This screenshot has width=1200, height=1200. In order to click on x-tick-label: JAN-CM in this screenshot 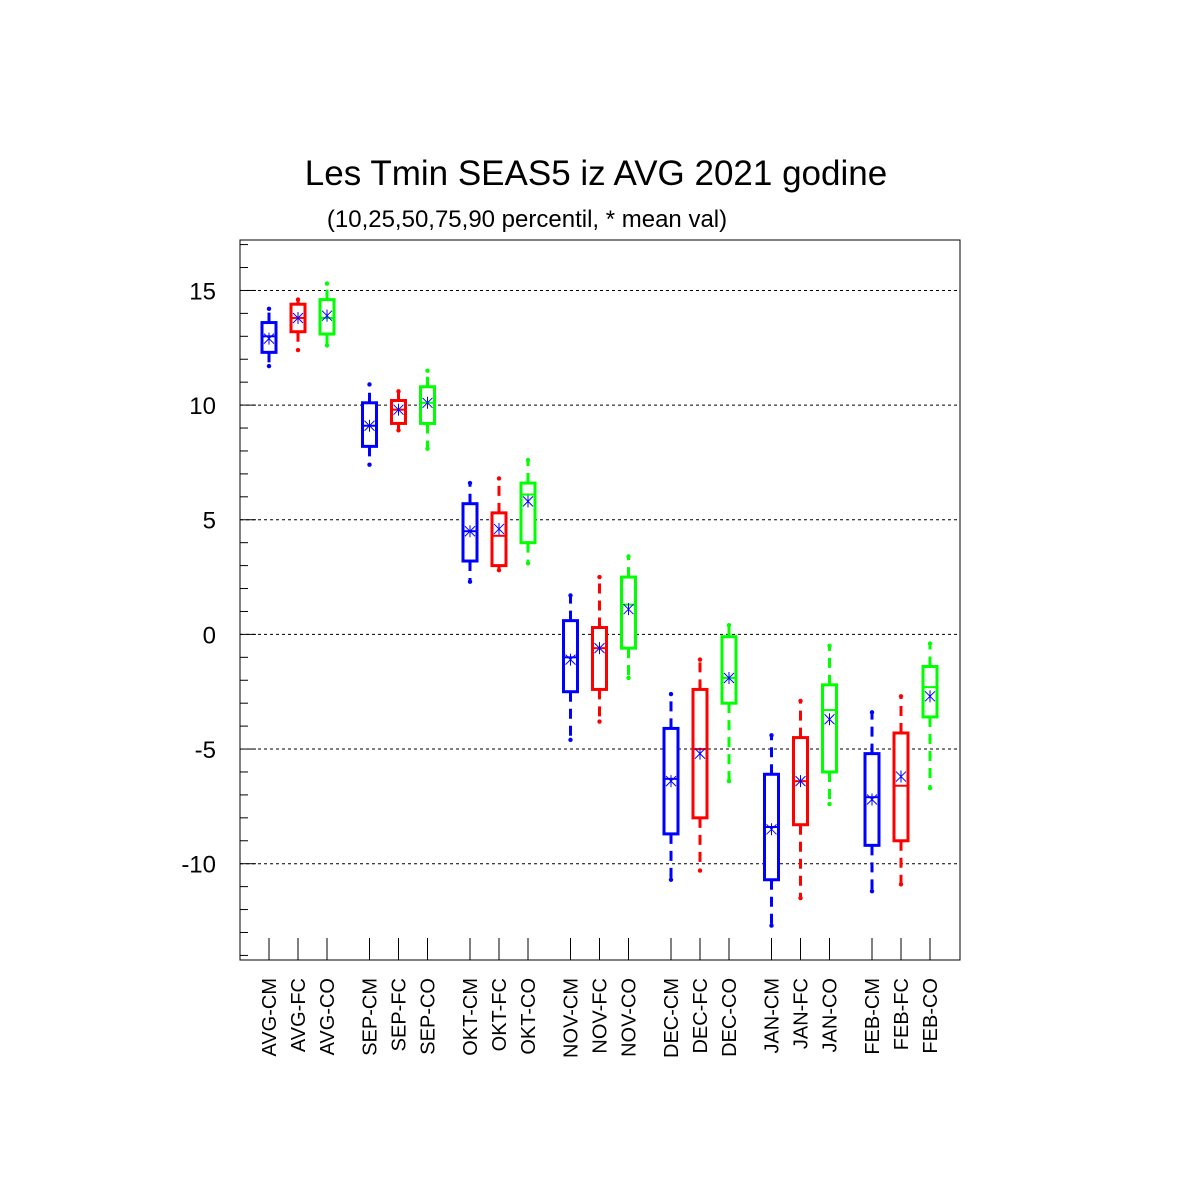, I will do `click(773, 1016)`.